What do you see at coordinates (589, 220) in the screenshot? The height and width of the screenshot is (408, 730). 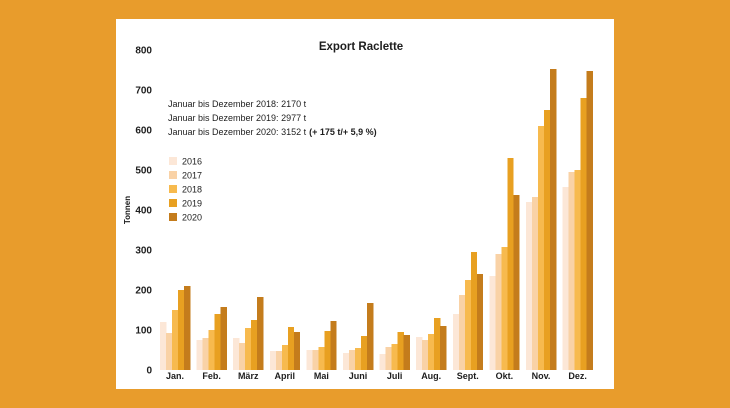 I see `bar-dez-2020` at bounding box center [589, 220].